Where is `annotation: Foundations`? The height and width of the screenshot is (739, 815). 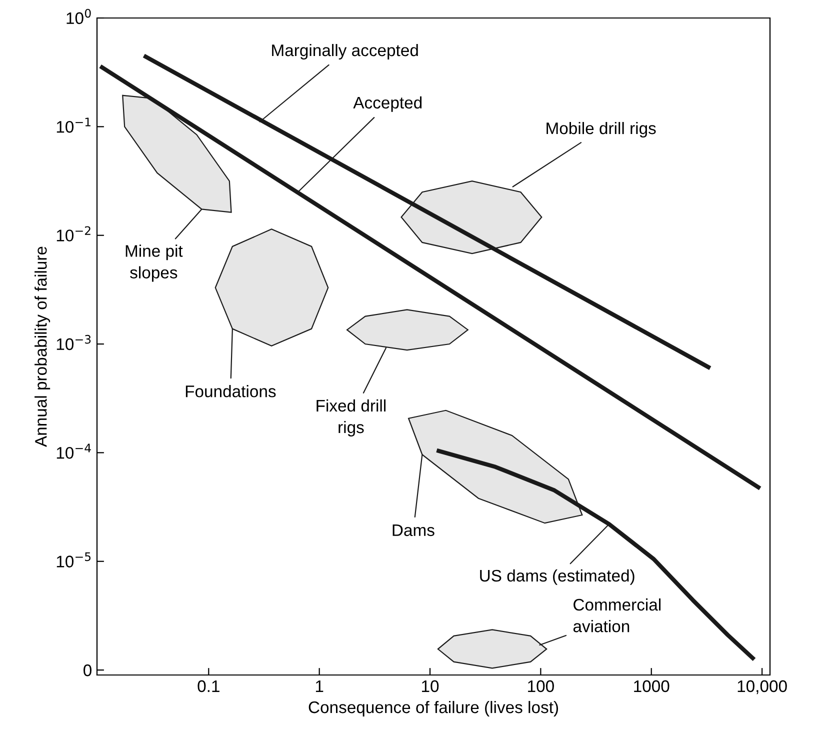 annotation: Foundations is located at coordinates (231, 391).